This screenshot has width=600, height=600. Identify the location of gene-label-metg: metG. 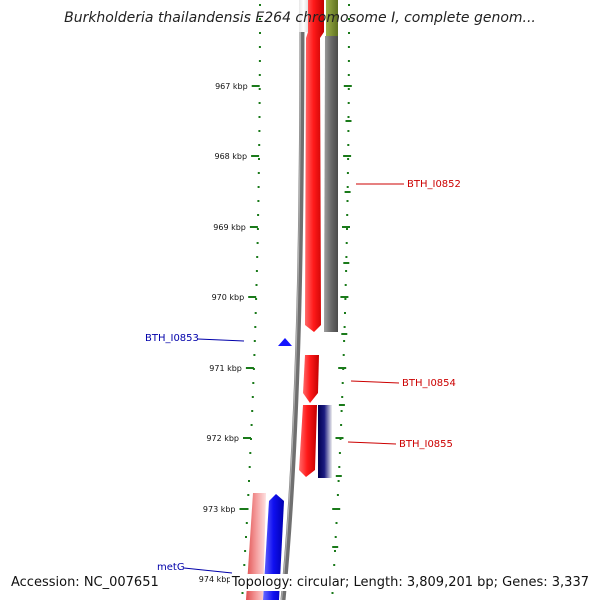
(171, 567).